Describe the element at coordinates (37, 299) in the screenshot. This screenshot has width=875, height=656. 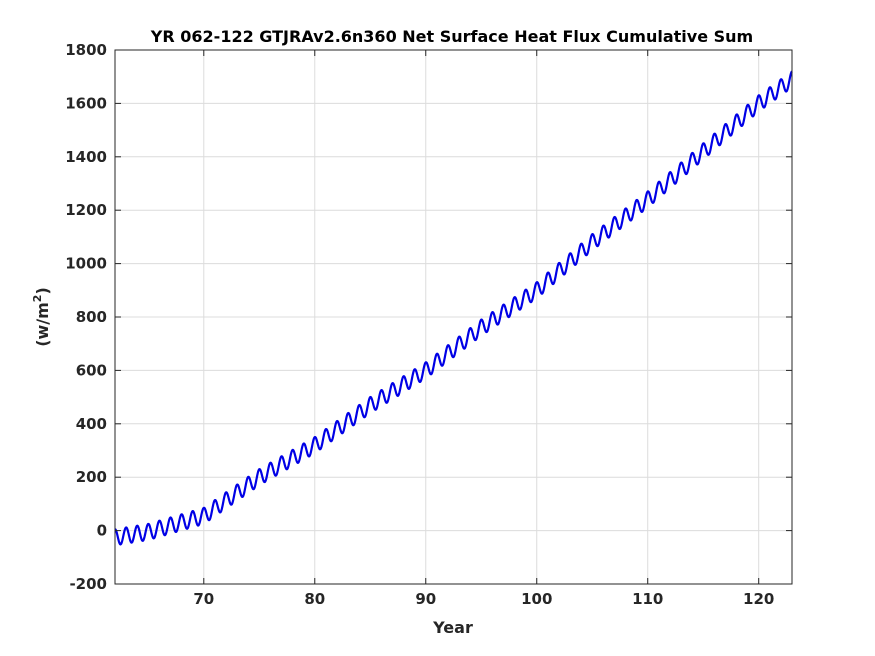
I see `y-axis-label-sup: 2` at that location.